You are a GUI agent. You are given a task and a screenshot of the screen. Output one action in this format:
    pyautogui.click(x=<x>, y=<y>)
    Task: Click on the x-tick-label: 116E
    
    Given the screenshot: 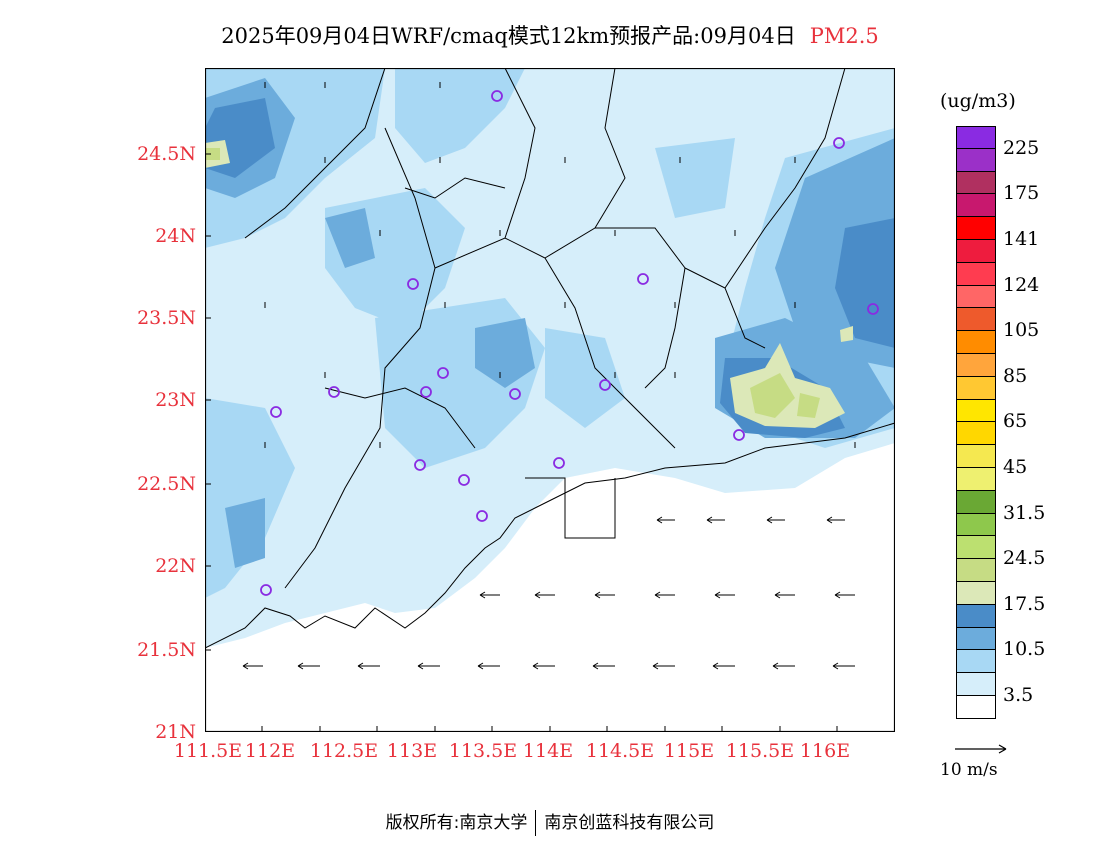 What is the action you would take?
    pyautogui.click(x=825, y=751)
    